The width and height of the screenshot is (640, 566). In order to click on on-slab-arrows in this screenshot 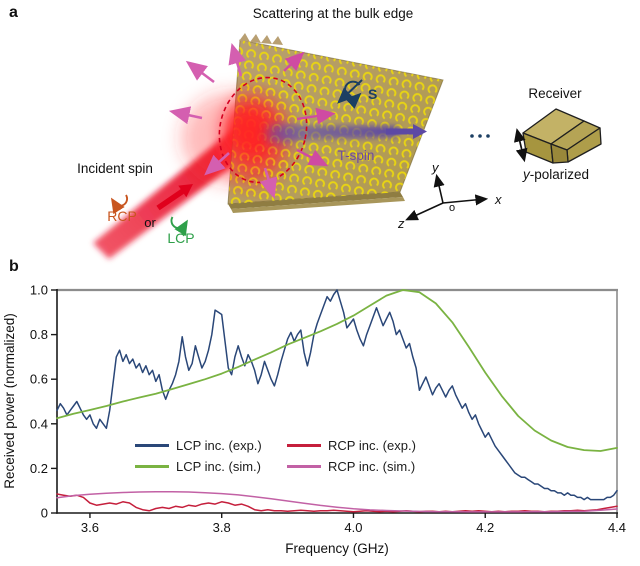, I will do `click(309, 109)`.